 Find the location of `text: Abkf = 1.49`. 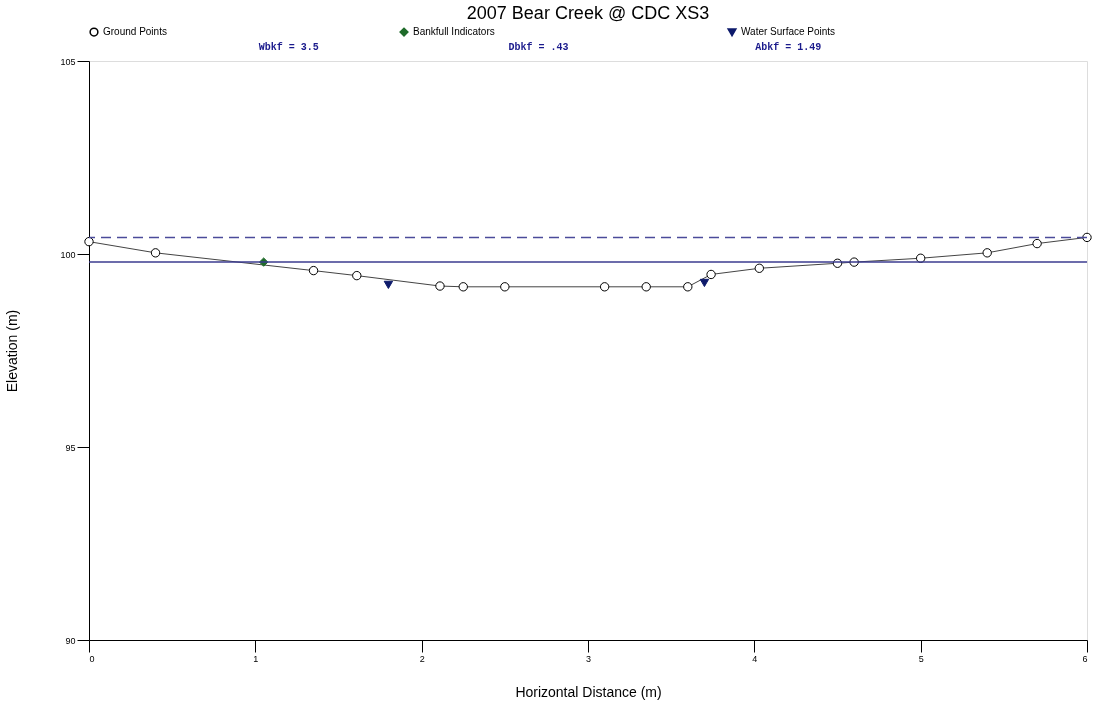

text: Abkf = 1.49 is located at coordinates (788, 47).